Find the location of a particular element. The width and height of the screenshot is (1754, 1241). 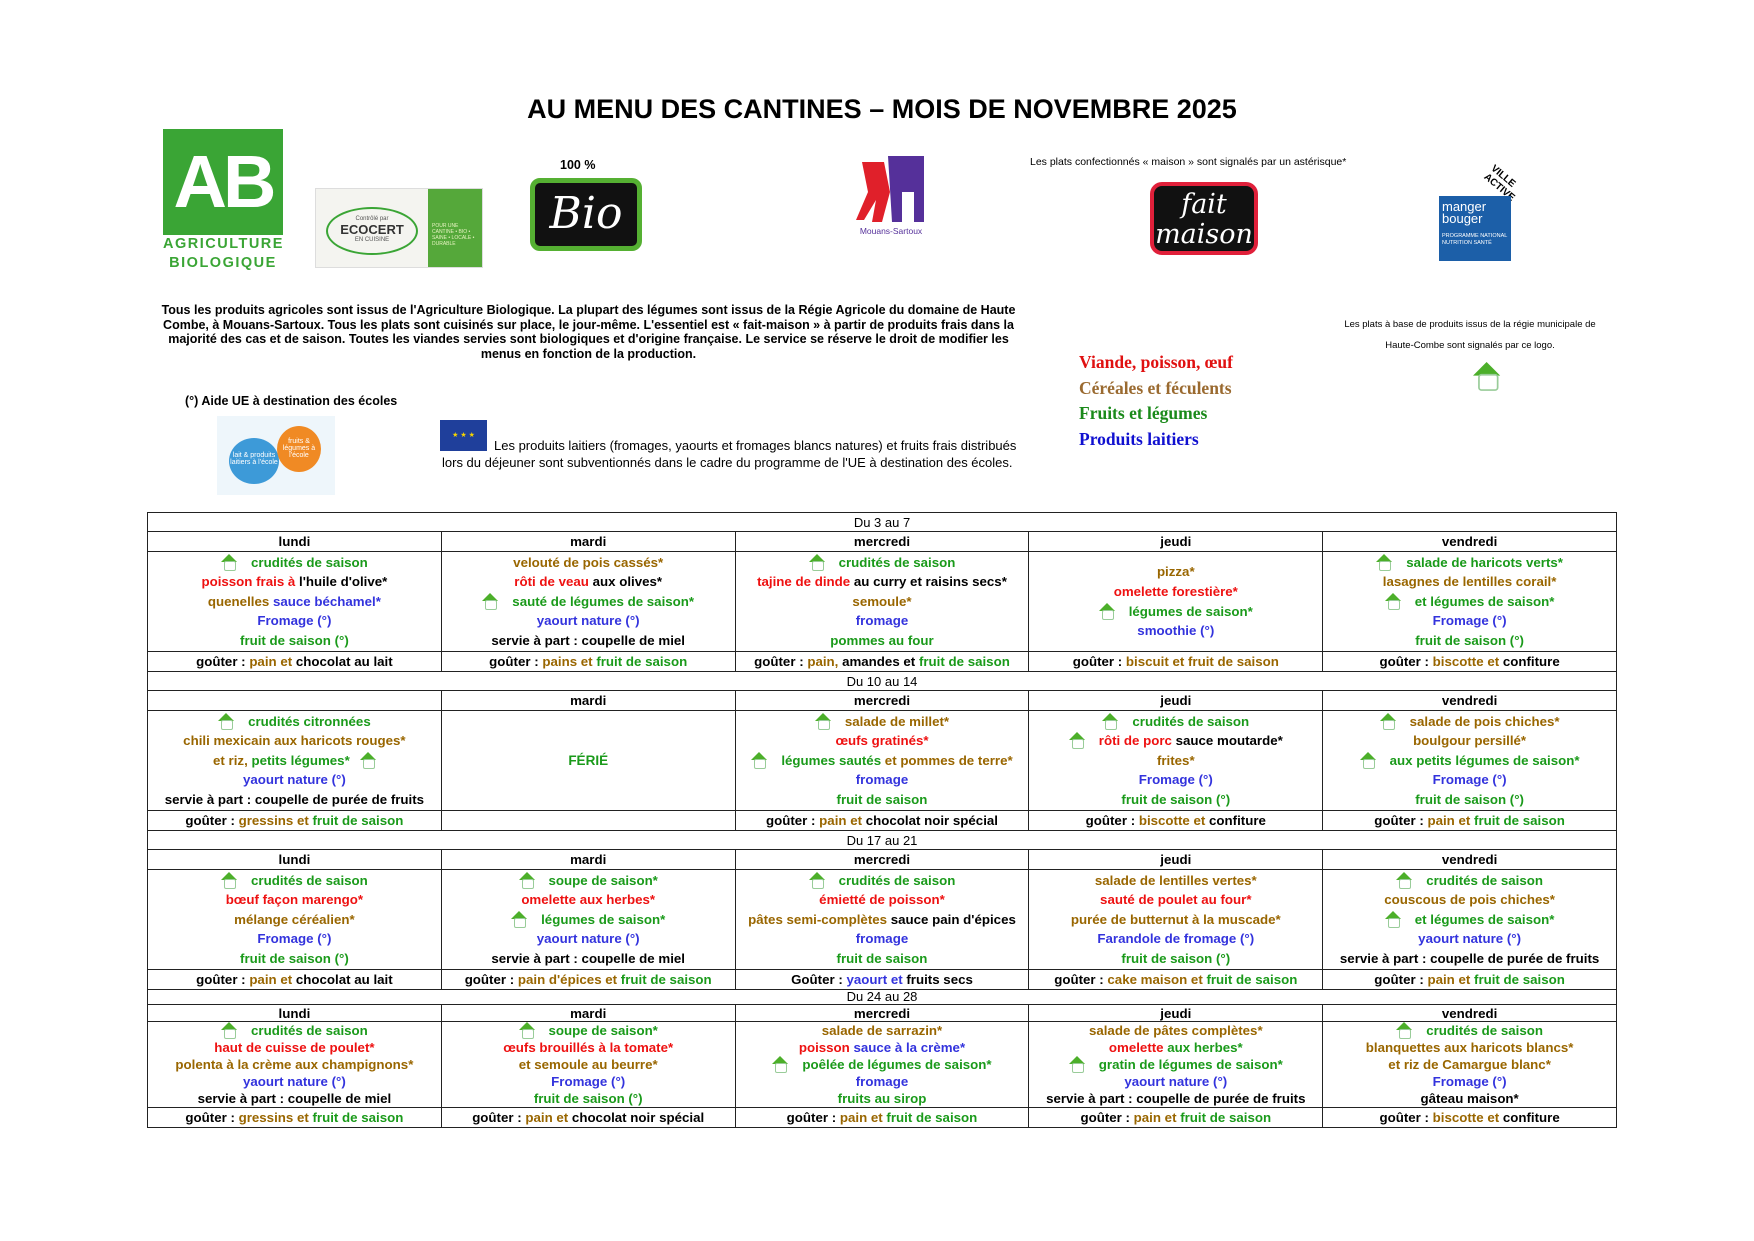

dish-text: tajine de dinde is located at coordinates (805, 582).